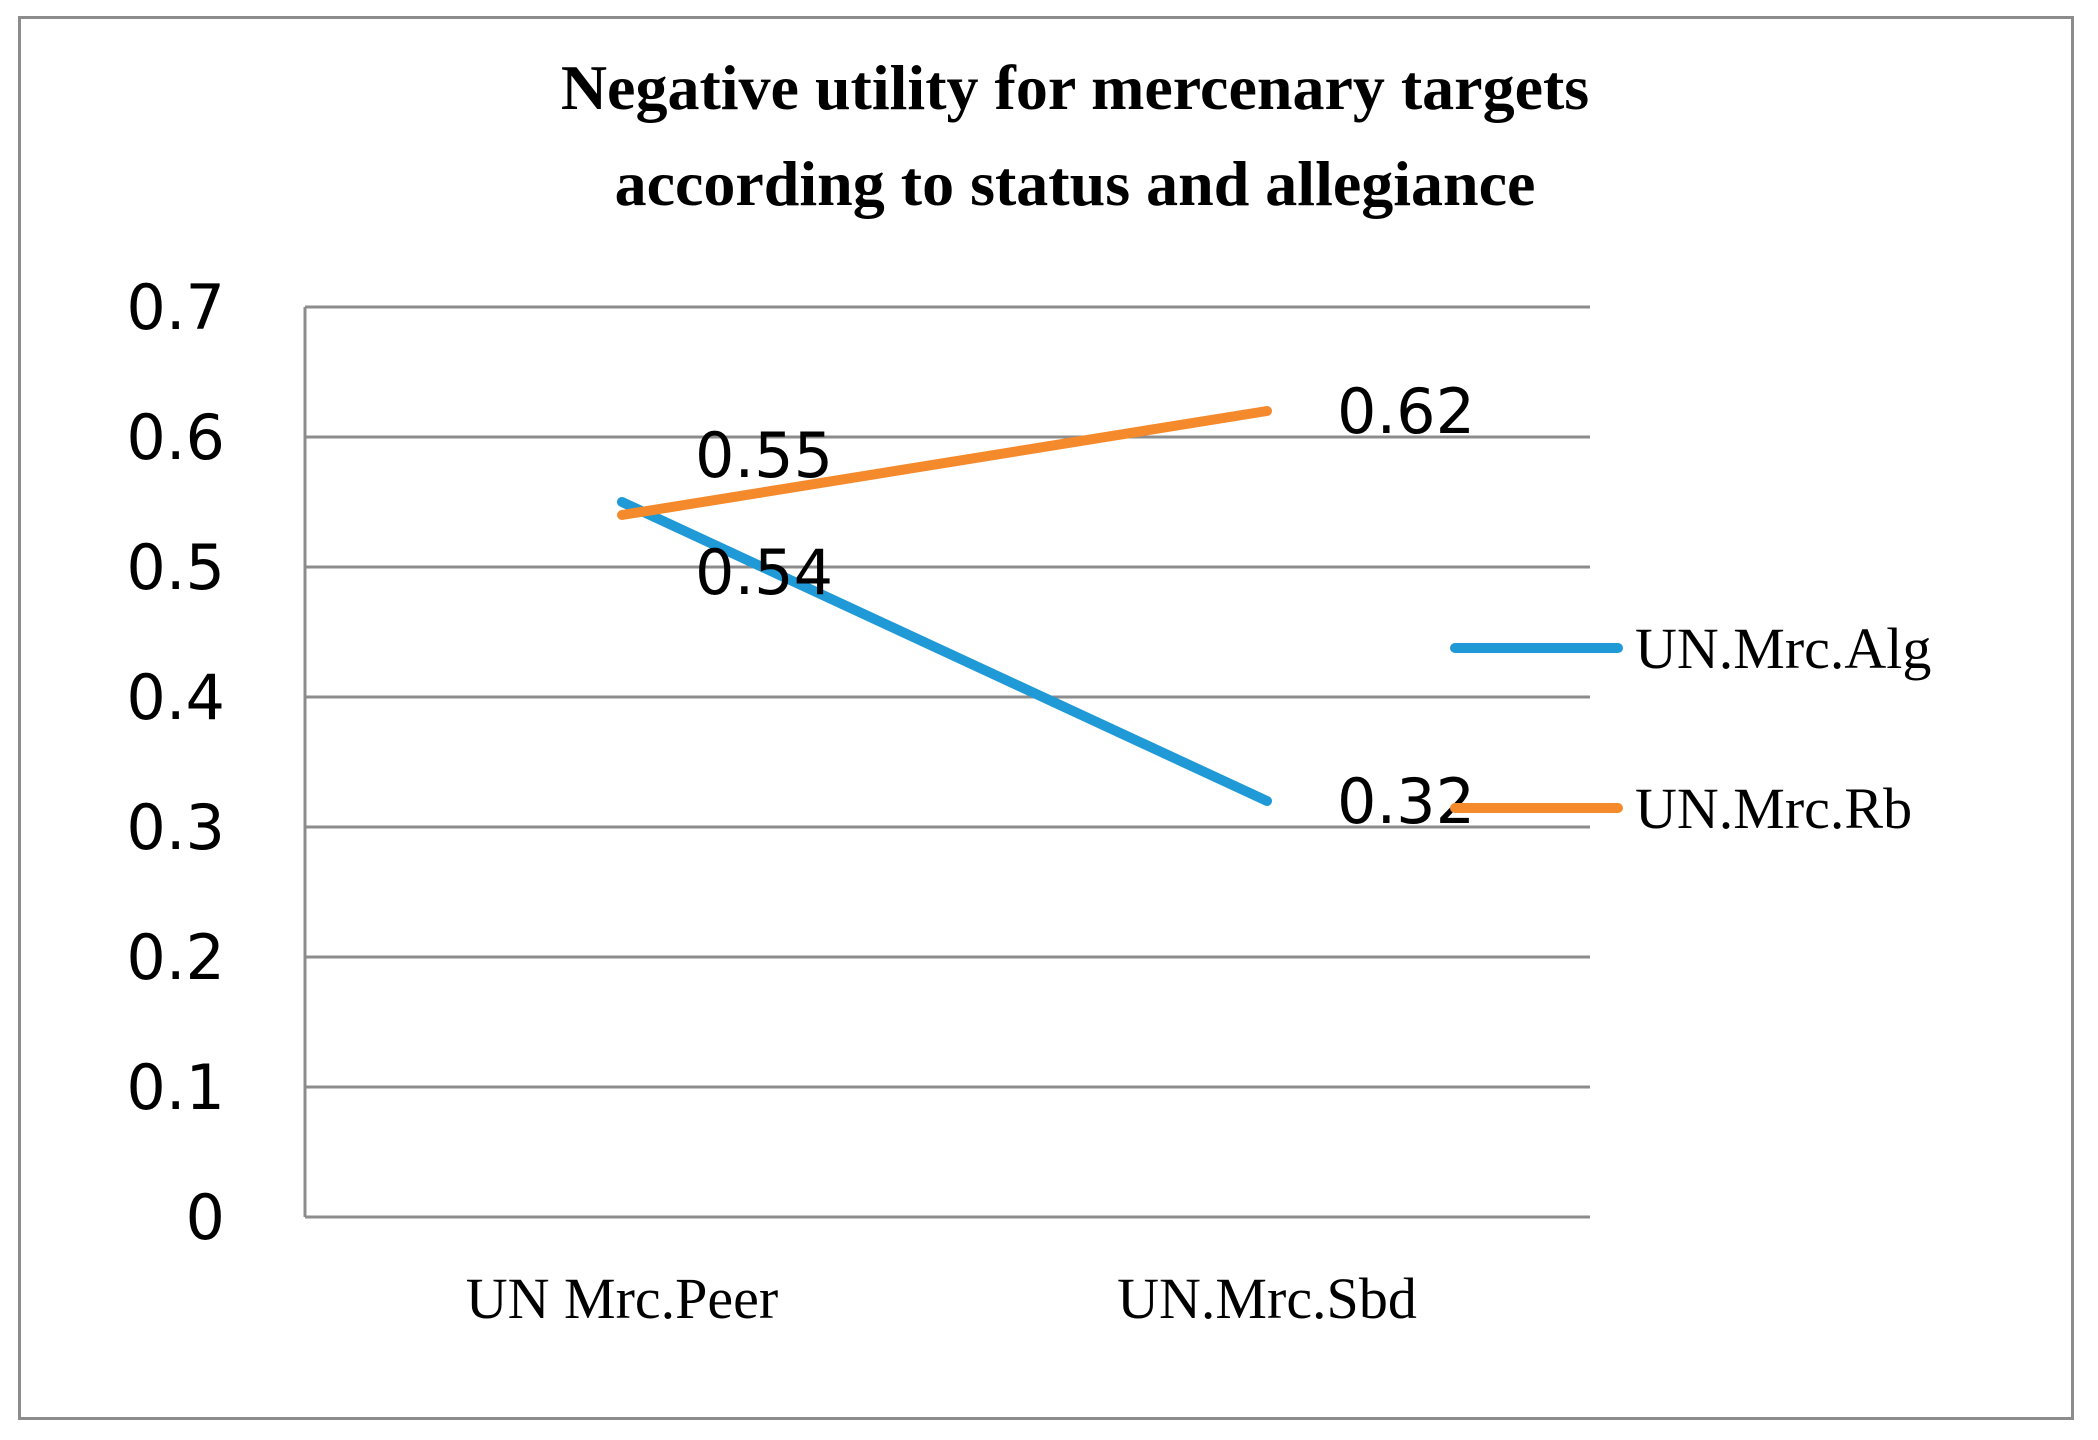  Describe the element at coordinates (1406, 411) in the screenshot. I see `data-label: 0.62` at that location.